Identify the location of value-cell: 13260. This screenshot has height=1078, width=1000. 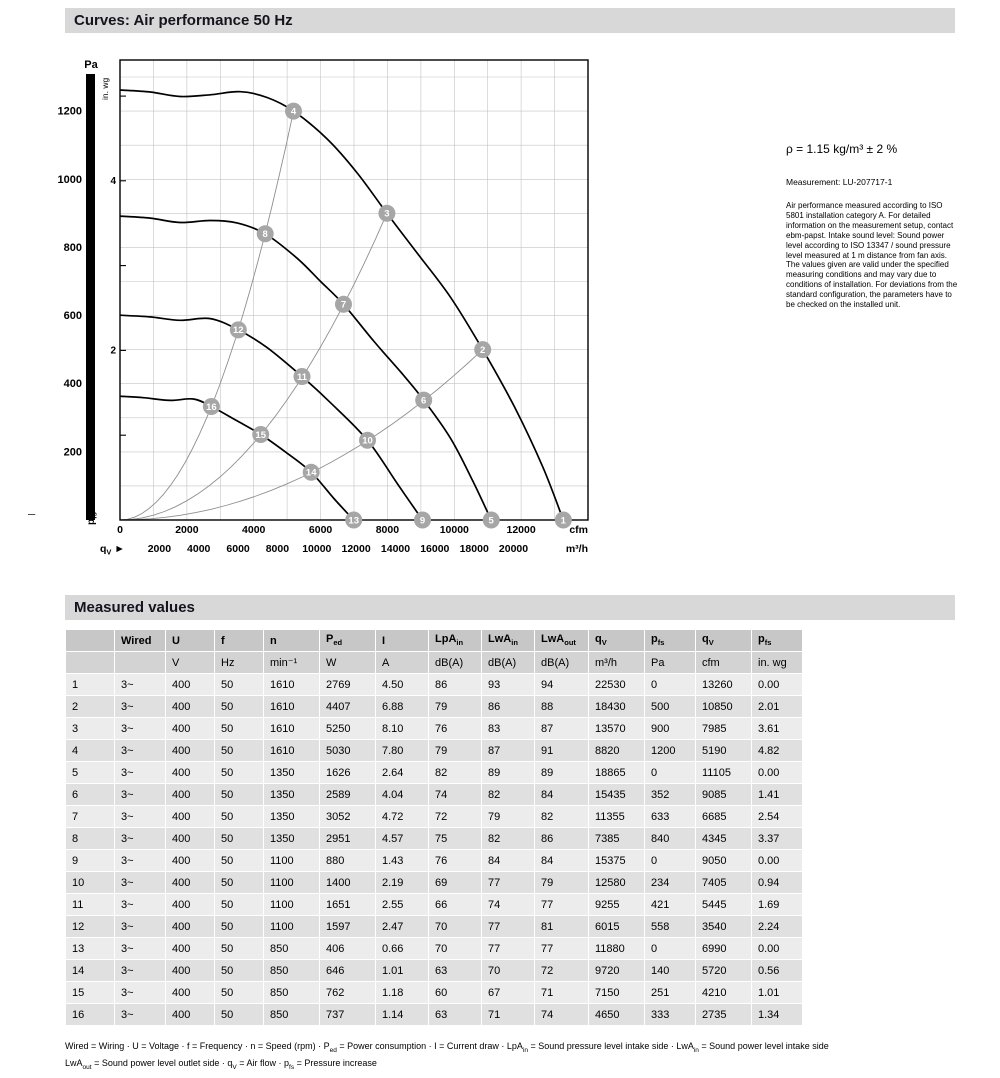
(723, 684).